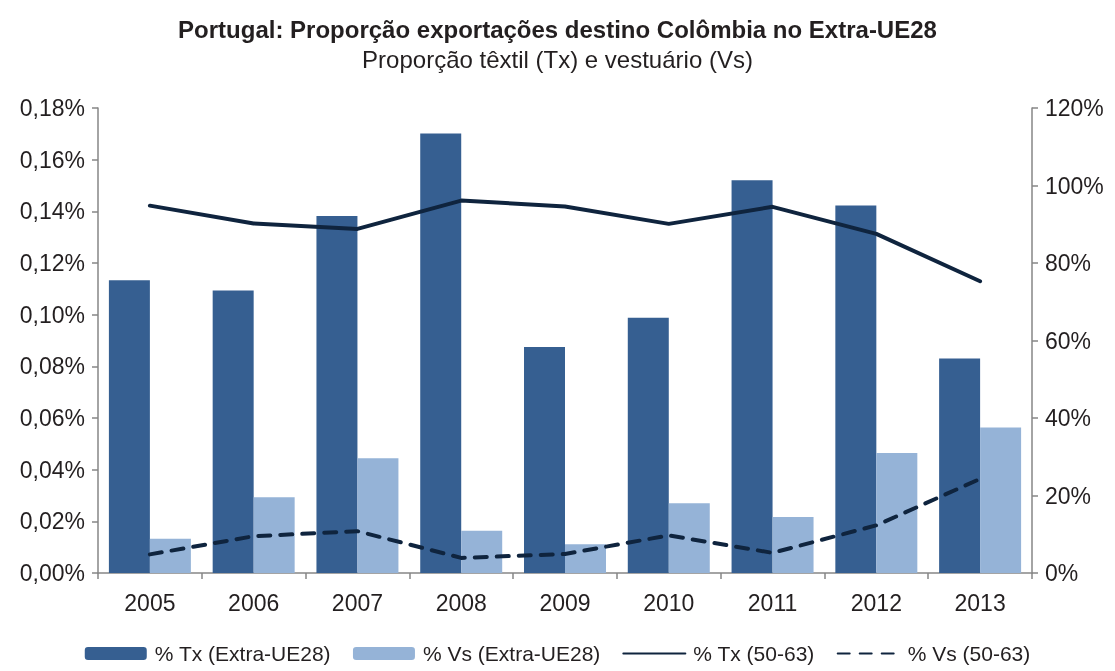  Describe the element at coordinates (52, 469) in the screenshot. I see `y-tick-label: 0,04%` at that location.